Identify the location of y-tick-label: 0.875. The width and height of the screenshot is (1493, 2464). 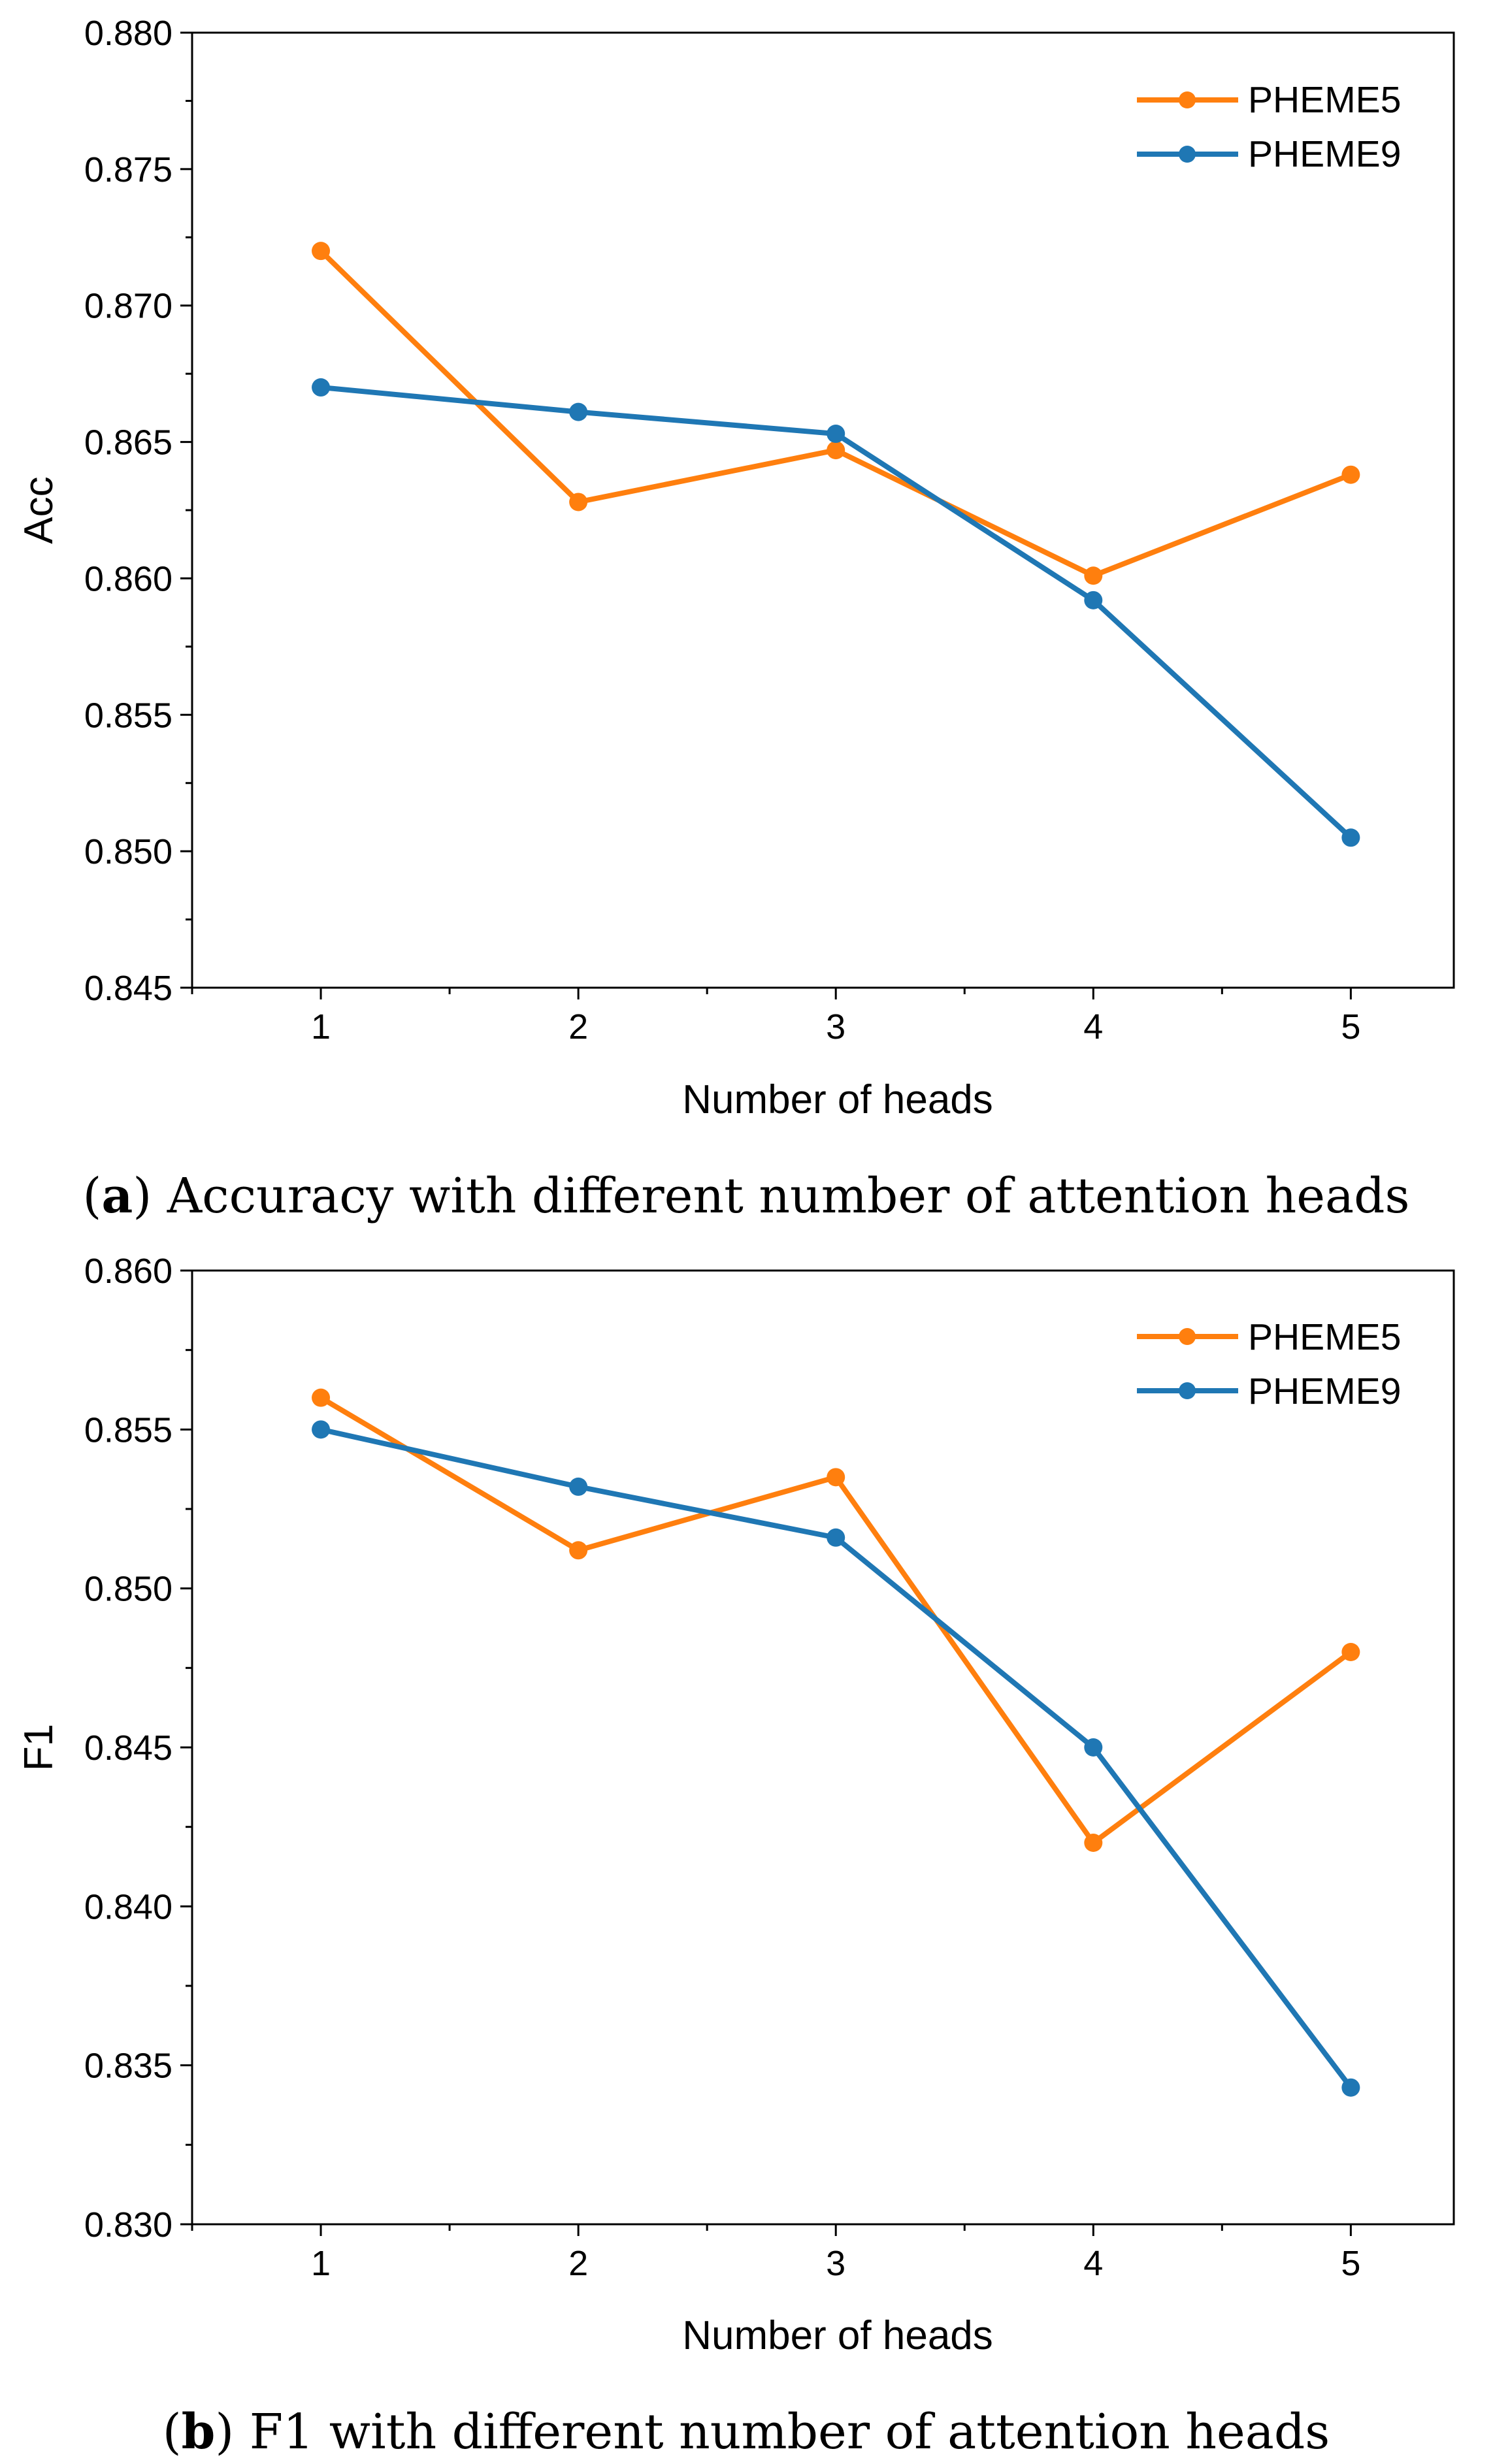
(128, 169).